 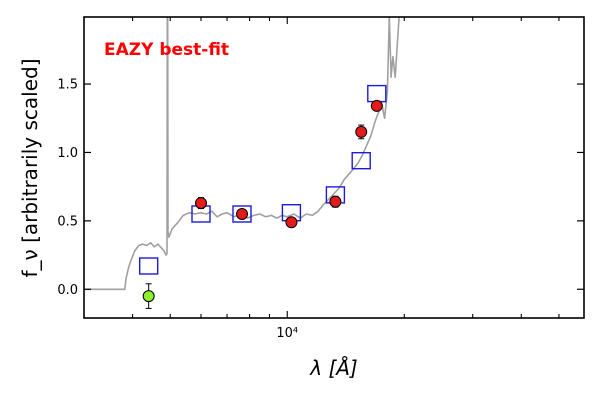 What do you see at coordinates (67, 290) in the screenshot?
I see `y-tick-label: 0.0` at bounding box center [67, 290].